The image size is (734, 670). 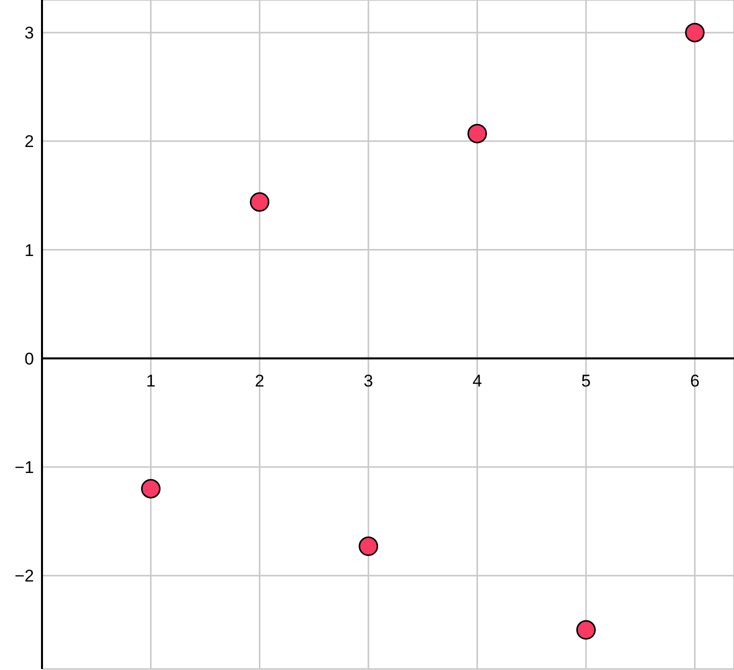 I want to click on y-tick-label: 2, so click(x=29, y=142).